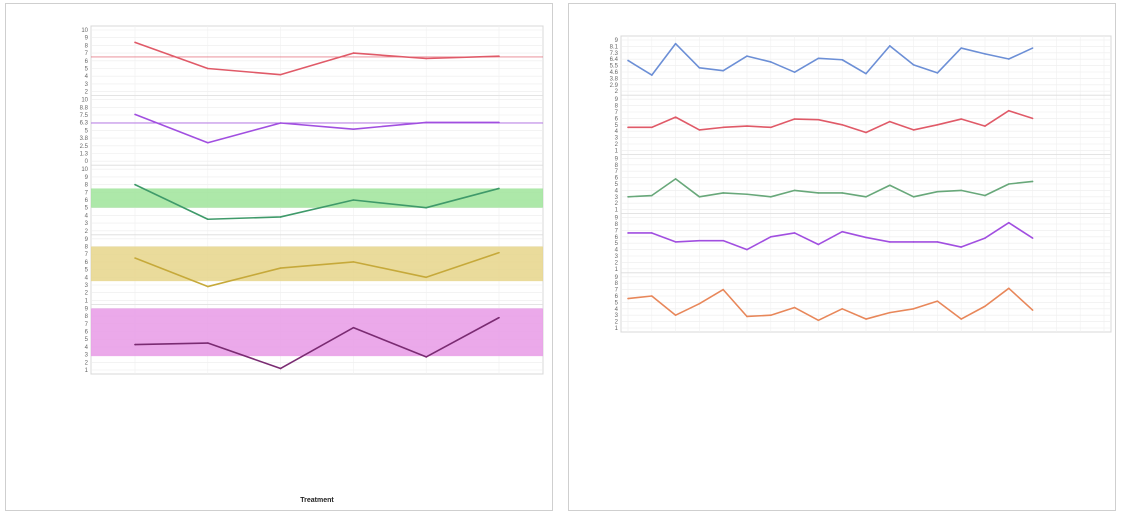 Image resolution: width=1121 pixels, height=514 pixels. What do you see at coordinates (84, 147) in the screenshot?
I see `y-tick-label: 2.5` at bounding box center [84, 147].